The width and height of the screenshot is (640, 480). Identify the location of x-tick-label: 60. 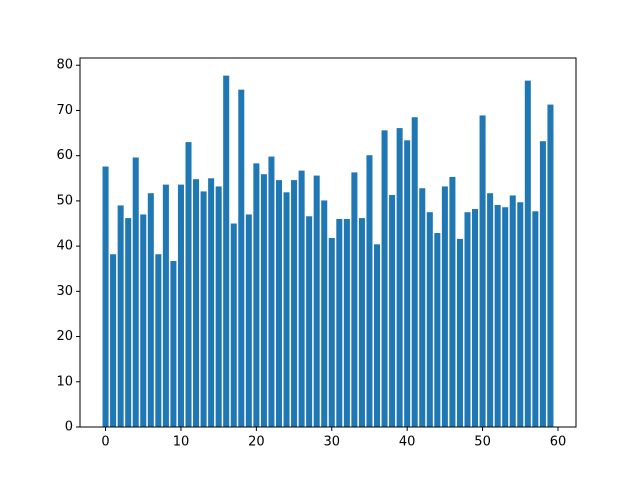
(558, 442).